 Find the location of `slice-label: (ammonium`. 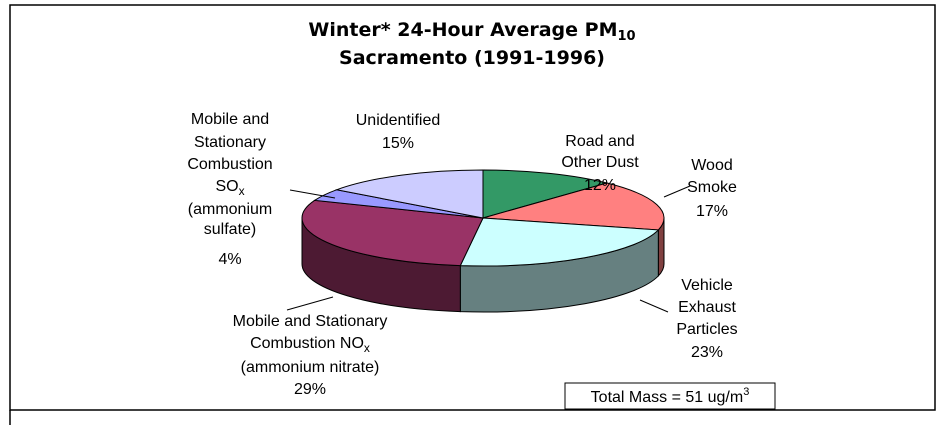

slice-label: (ammonium is located at coordinates (230, 209).